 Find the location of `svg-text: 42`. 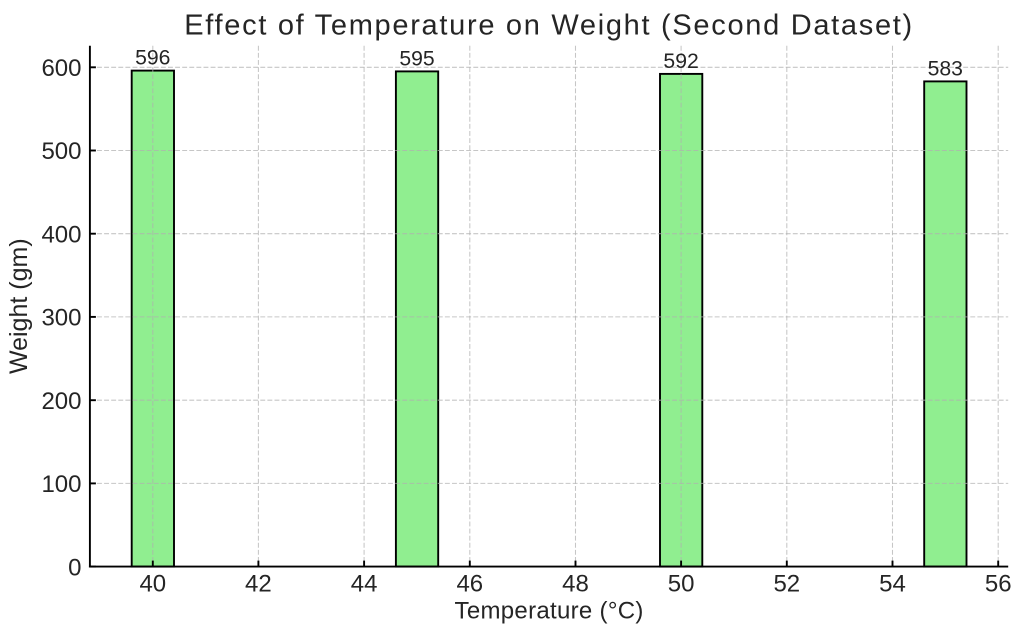

svg-text: 42 is located at coordinates (258, 583).